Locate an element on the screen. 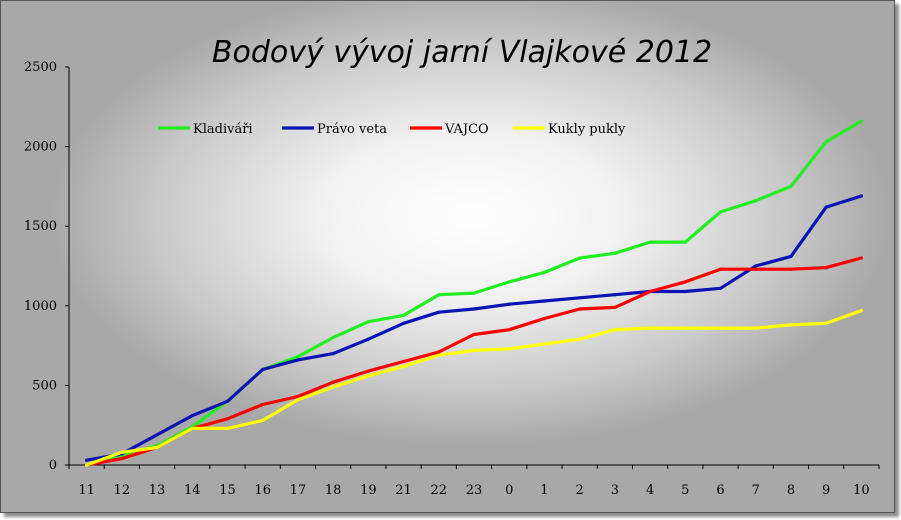 The image size is (901, 520). x-tick-label: 19 is located at coordinates (368, 490).